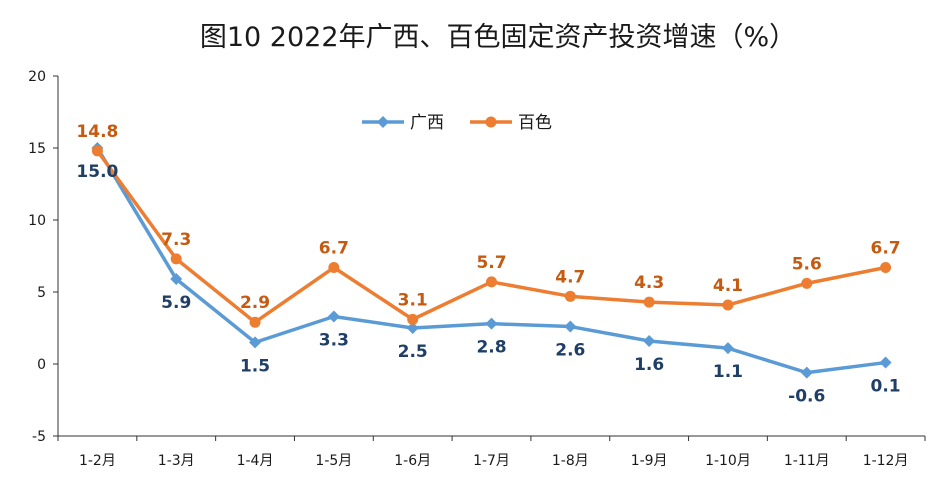 This screenshot has width=945, height=504. I want to click on chart-title: 图10 2022年广西、百色固定资产投资增速（%）, so click(498, 37).